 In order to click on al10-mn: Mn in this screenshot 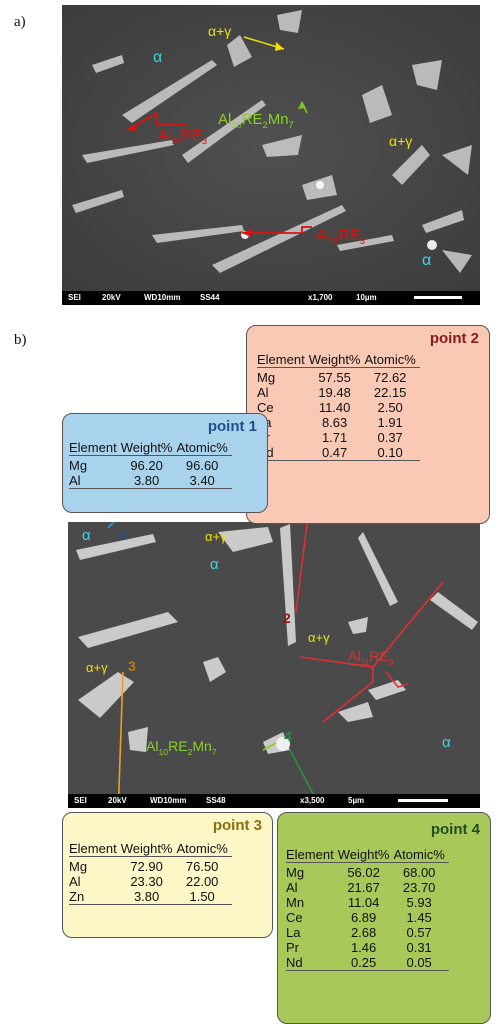, I will do `click(278, 119)`.